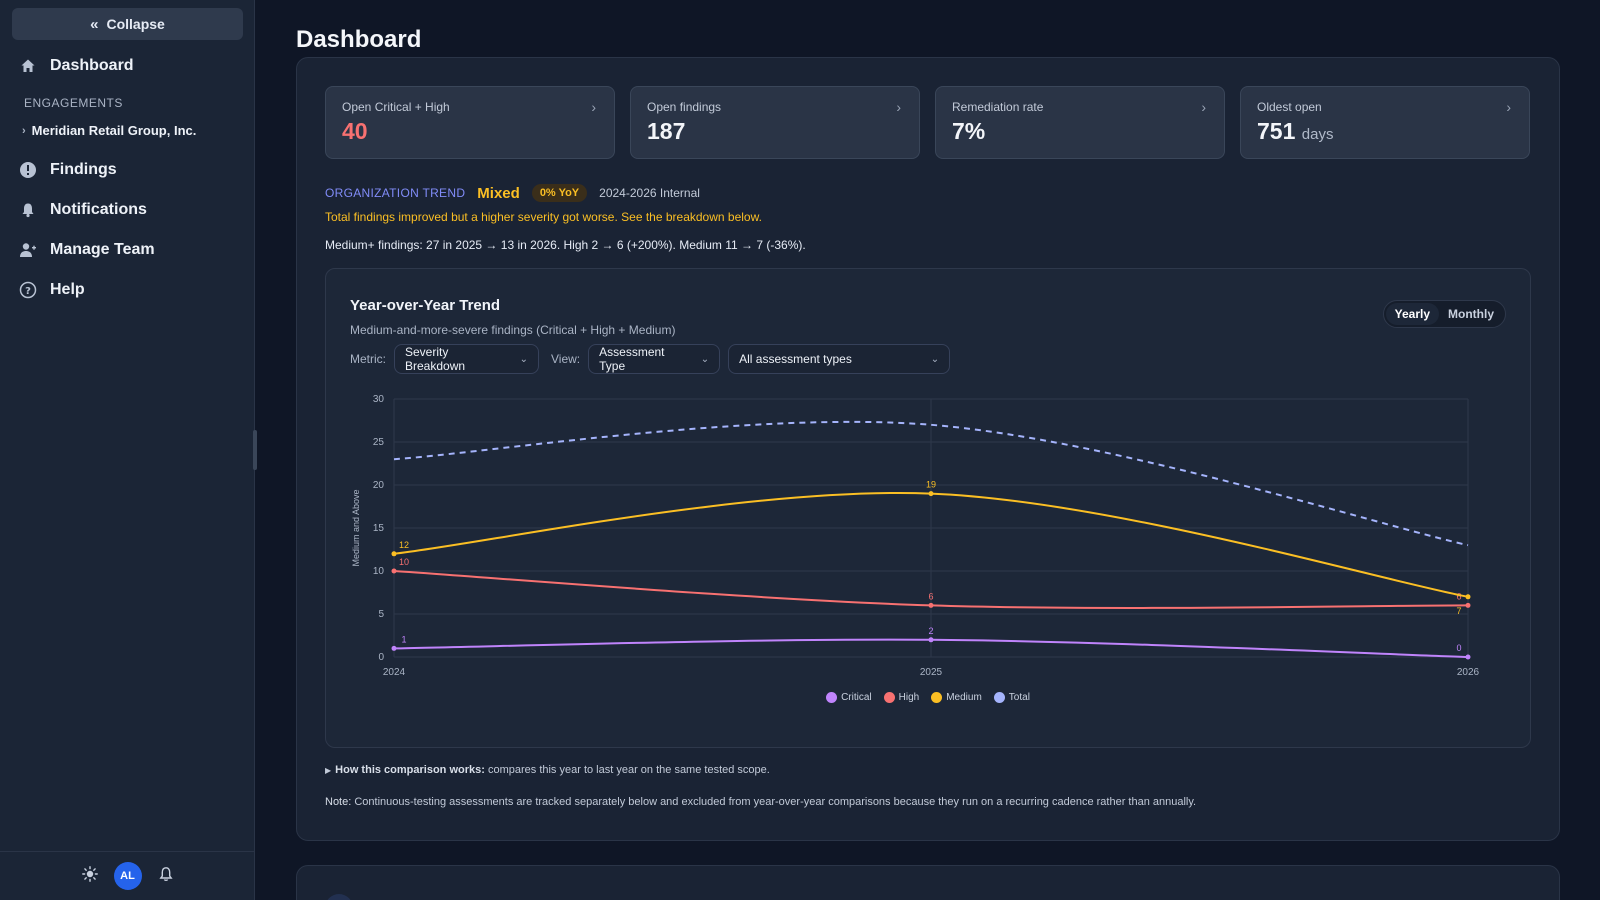 The width and height of the screenshot is (1600, 900). What do you see at coordinates (403, 639) in the screenshot?
I see `data-label-critical: 1` at bounding box center [403, 639].